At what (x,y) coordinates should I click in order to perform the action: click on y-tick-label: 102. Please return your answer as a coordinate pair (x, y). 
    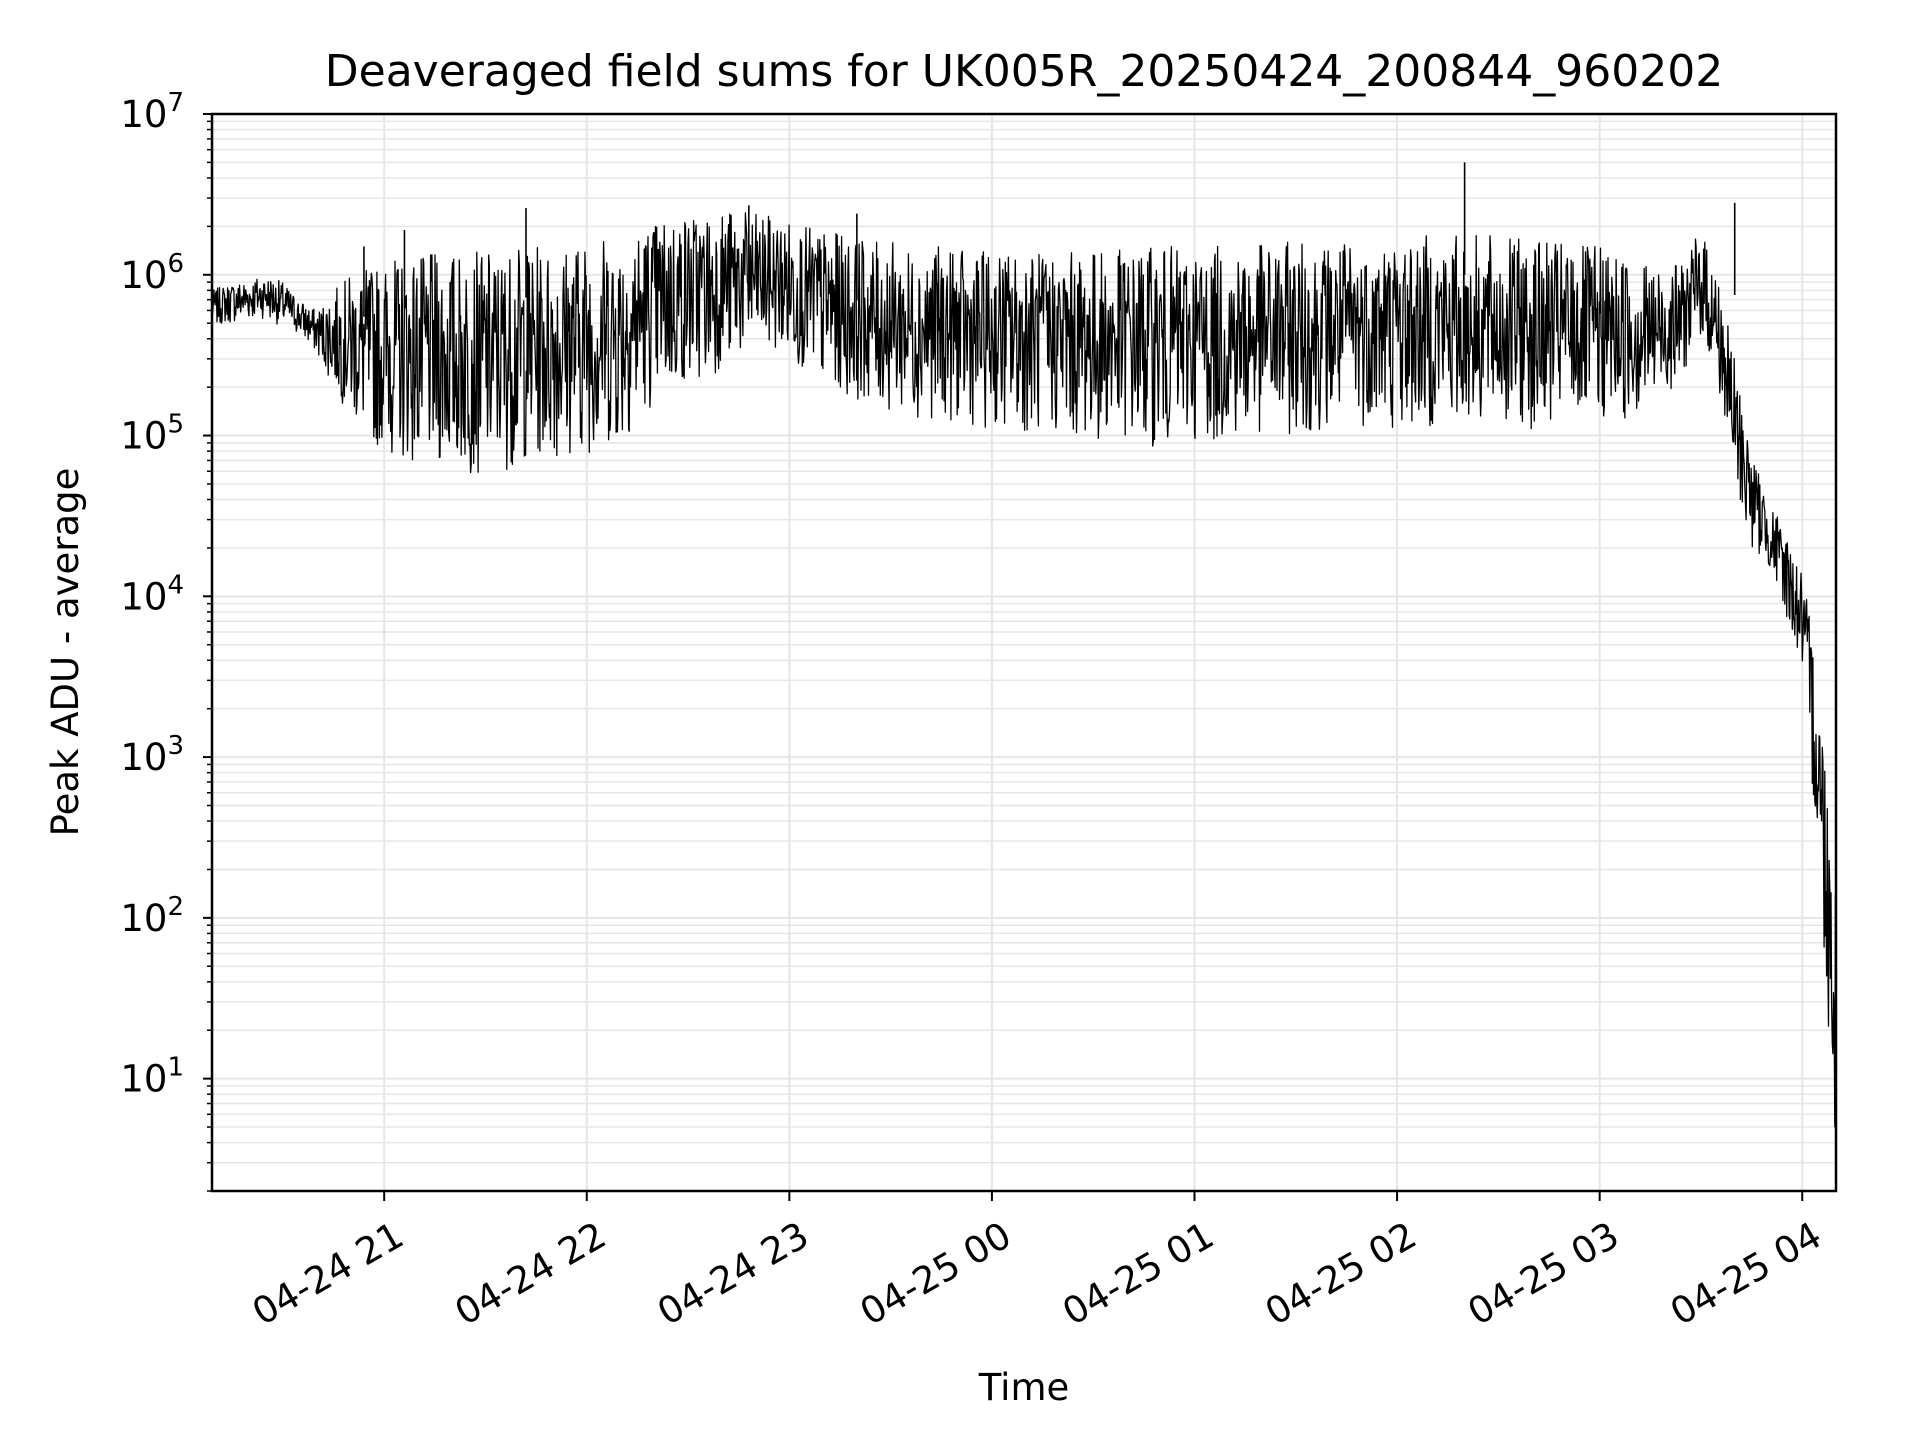
    Looking at the image, I should click on (152, 916).